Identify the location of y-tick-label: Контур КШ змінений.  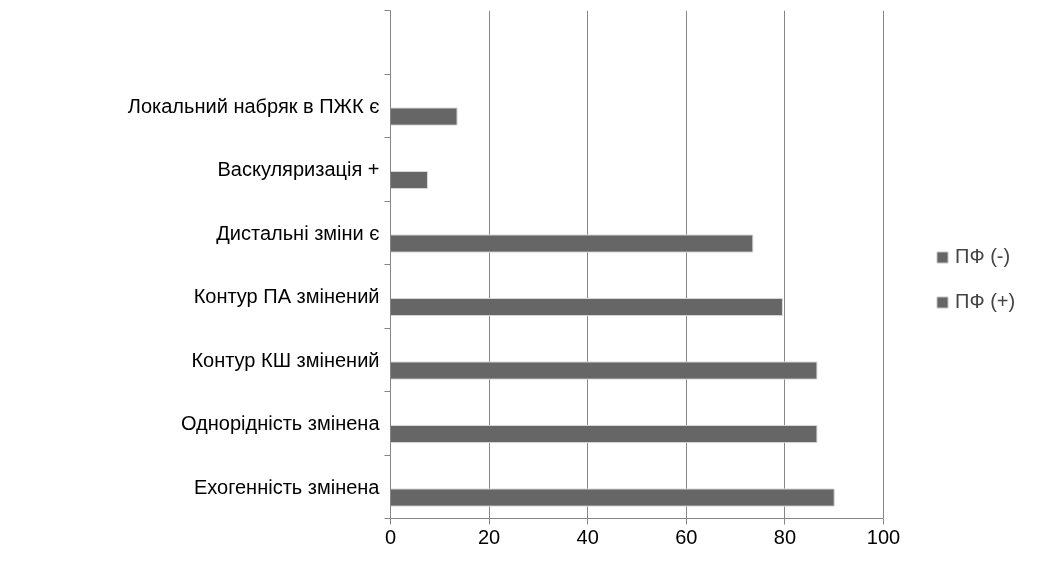
(285, 359).